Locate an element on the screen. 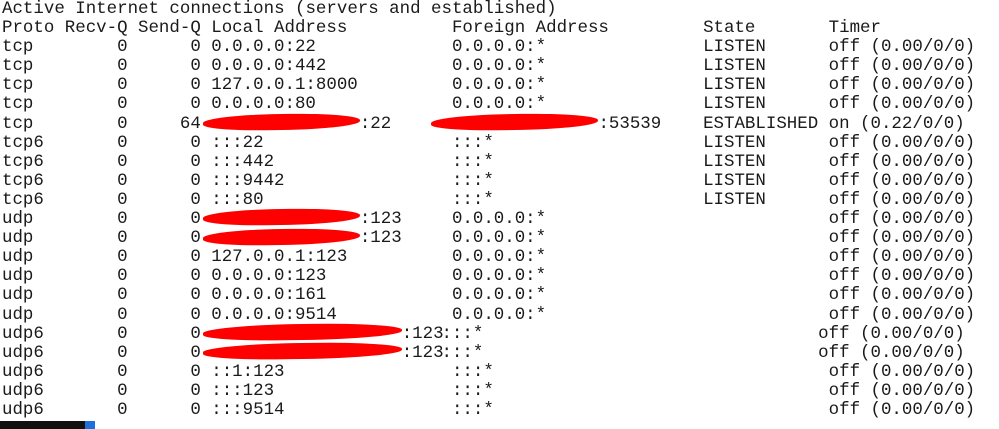 Image resolution: width=999 pixels, height=429 pixels. taskbar-item is located at coordinates (42, 425).